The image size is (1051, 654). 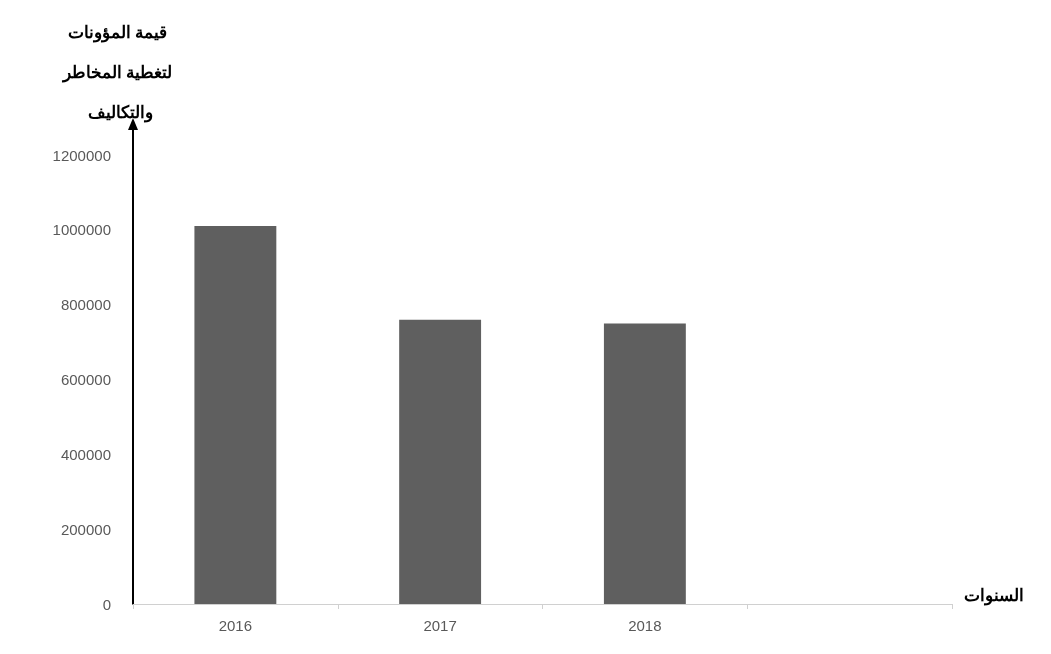 I want to click on y-tick-label: 200000, so click(x=85, y=529).